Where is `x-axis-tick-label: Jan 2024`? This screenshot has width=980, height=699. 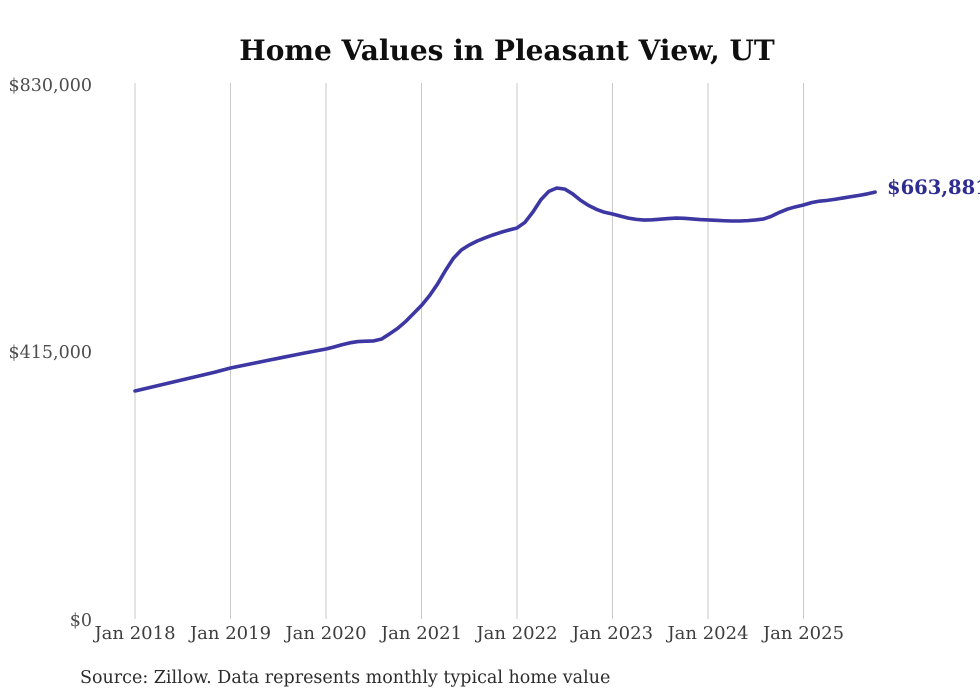
x-axis-tick-label: Jan 2024 is located at coordinates (706, 633).